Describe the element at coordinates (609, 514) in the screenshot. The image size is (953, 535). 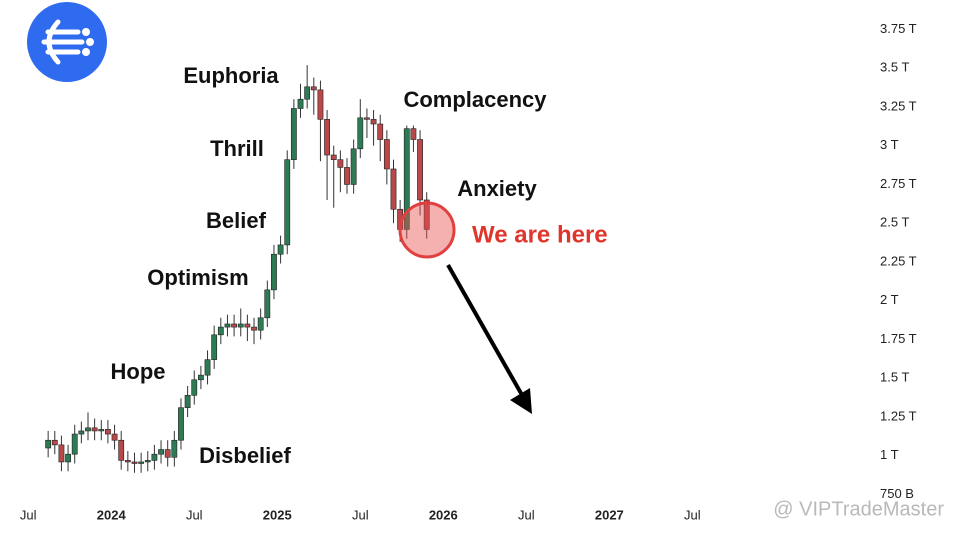
I see `x-tick-label: 2027` at that location.